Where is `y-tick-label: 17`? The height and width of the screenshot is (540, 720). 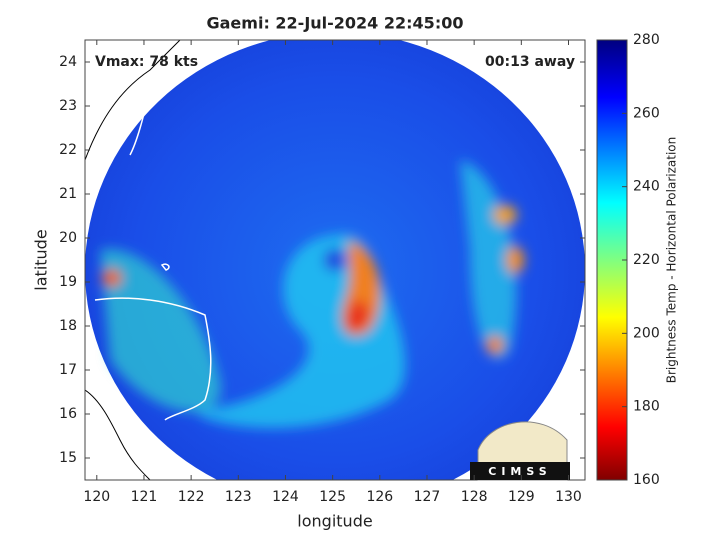
y-tick-label: 17 is located at coordinates (68, 370).